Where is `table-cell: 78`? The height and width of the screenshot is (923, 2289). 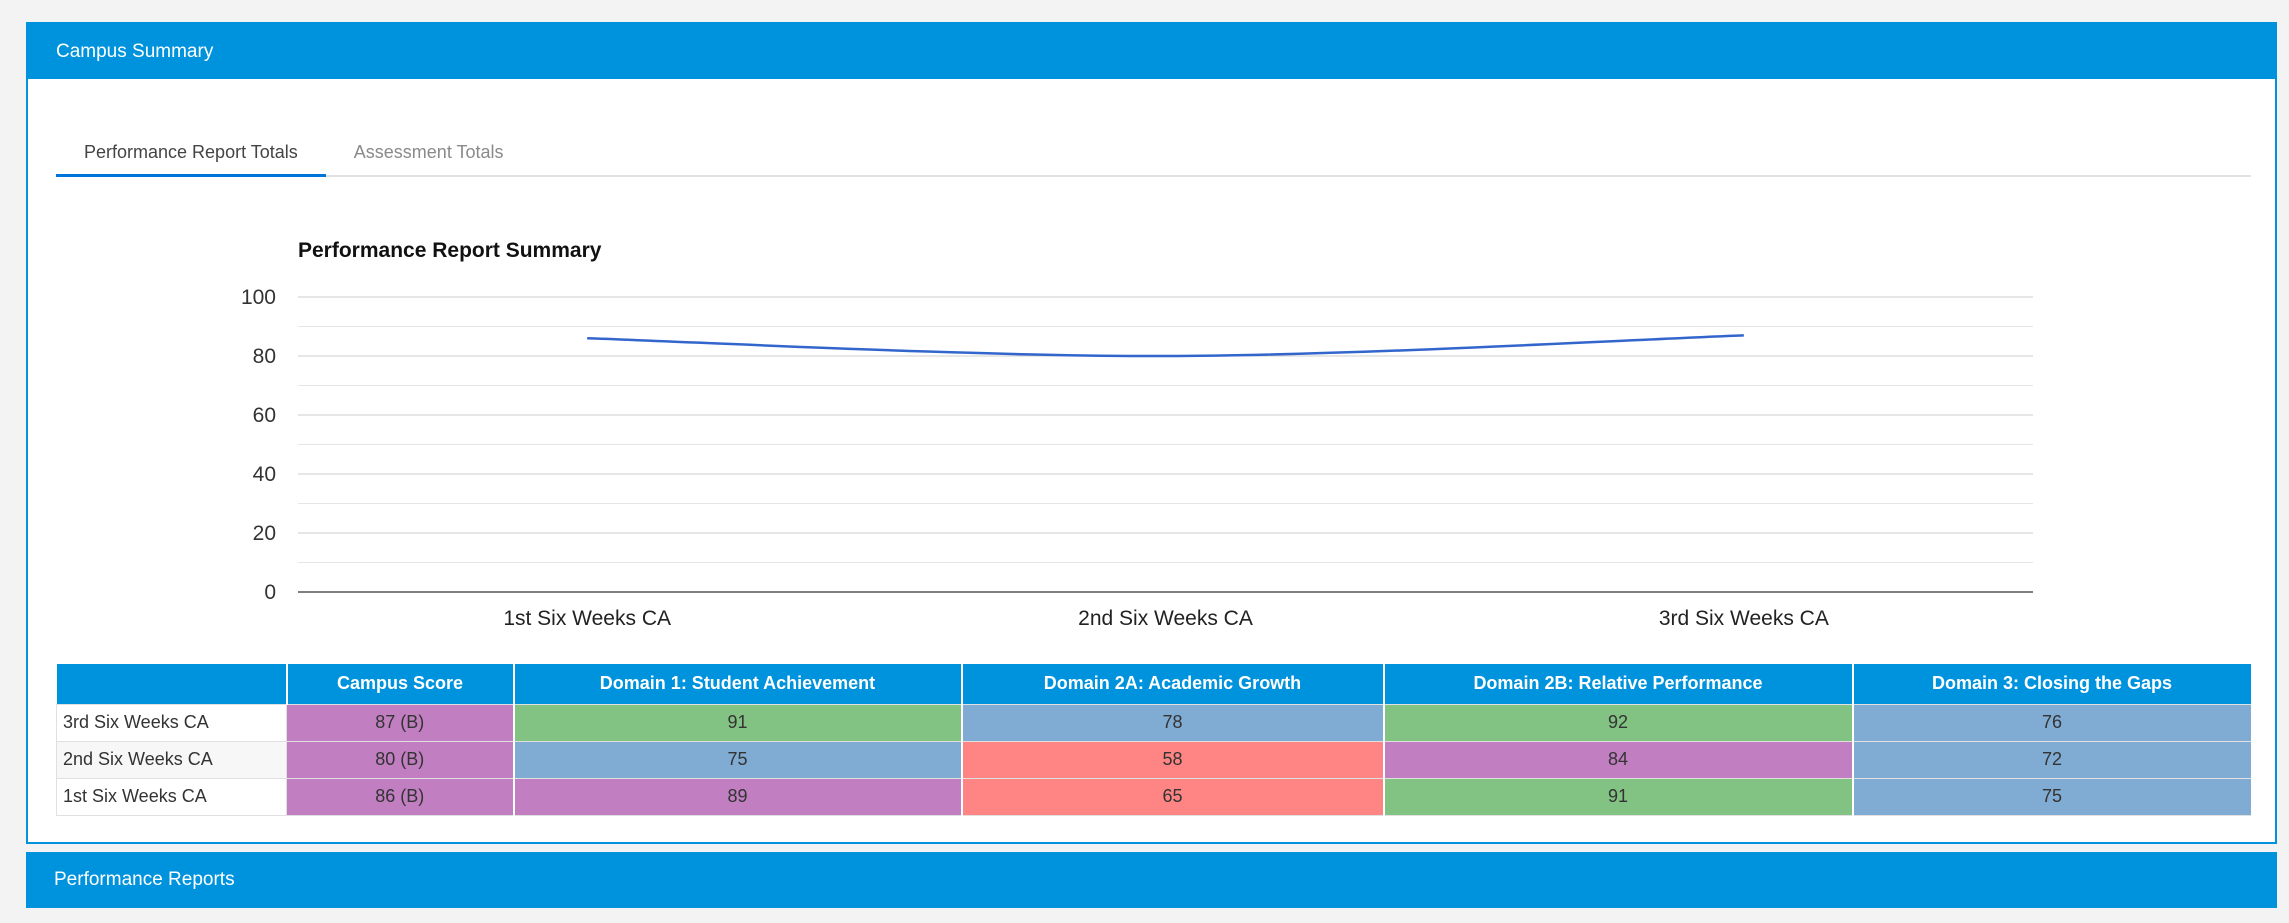
table-cell: 78 is located at coordinates (1173, 722).